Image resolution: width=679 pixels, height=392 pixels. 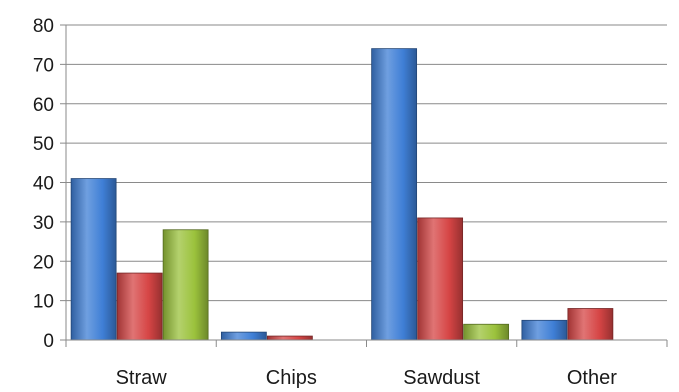 I want to click on y-axis: 0 10 20 30 40 50 60 70 80, so click(x=50, y=184).